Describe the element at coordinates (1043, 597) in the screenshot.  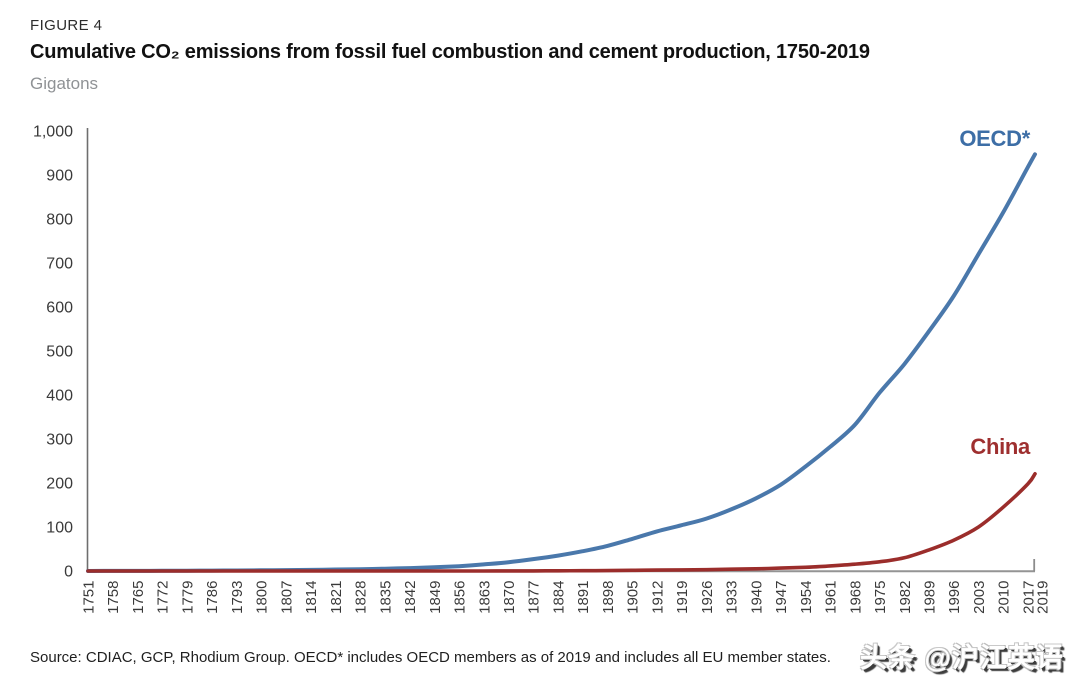
I see `x-tick-label: 2019` at that location.